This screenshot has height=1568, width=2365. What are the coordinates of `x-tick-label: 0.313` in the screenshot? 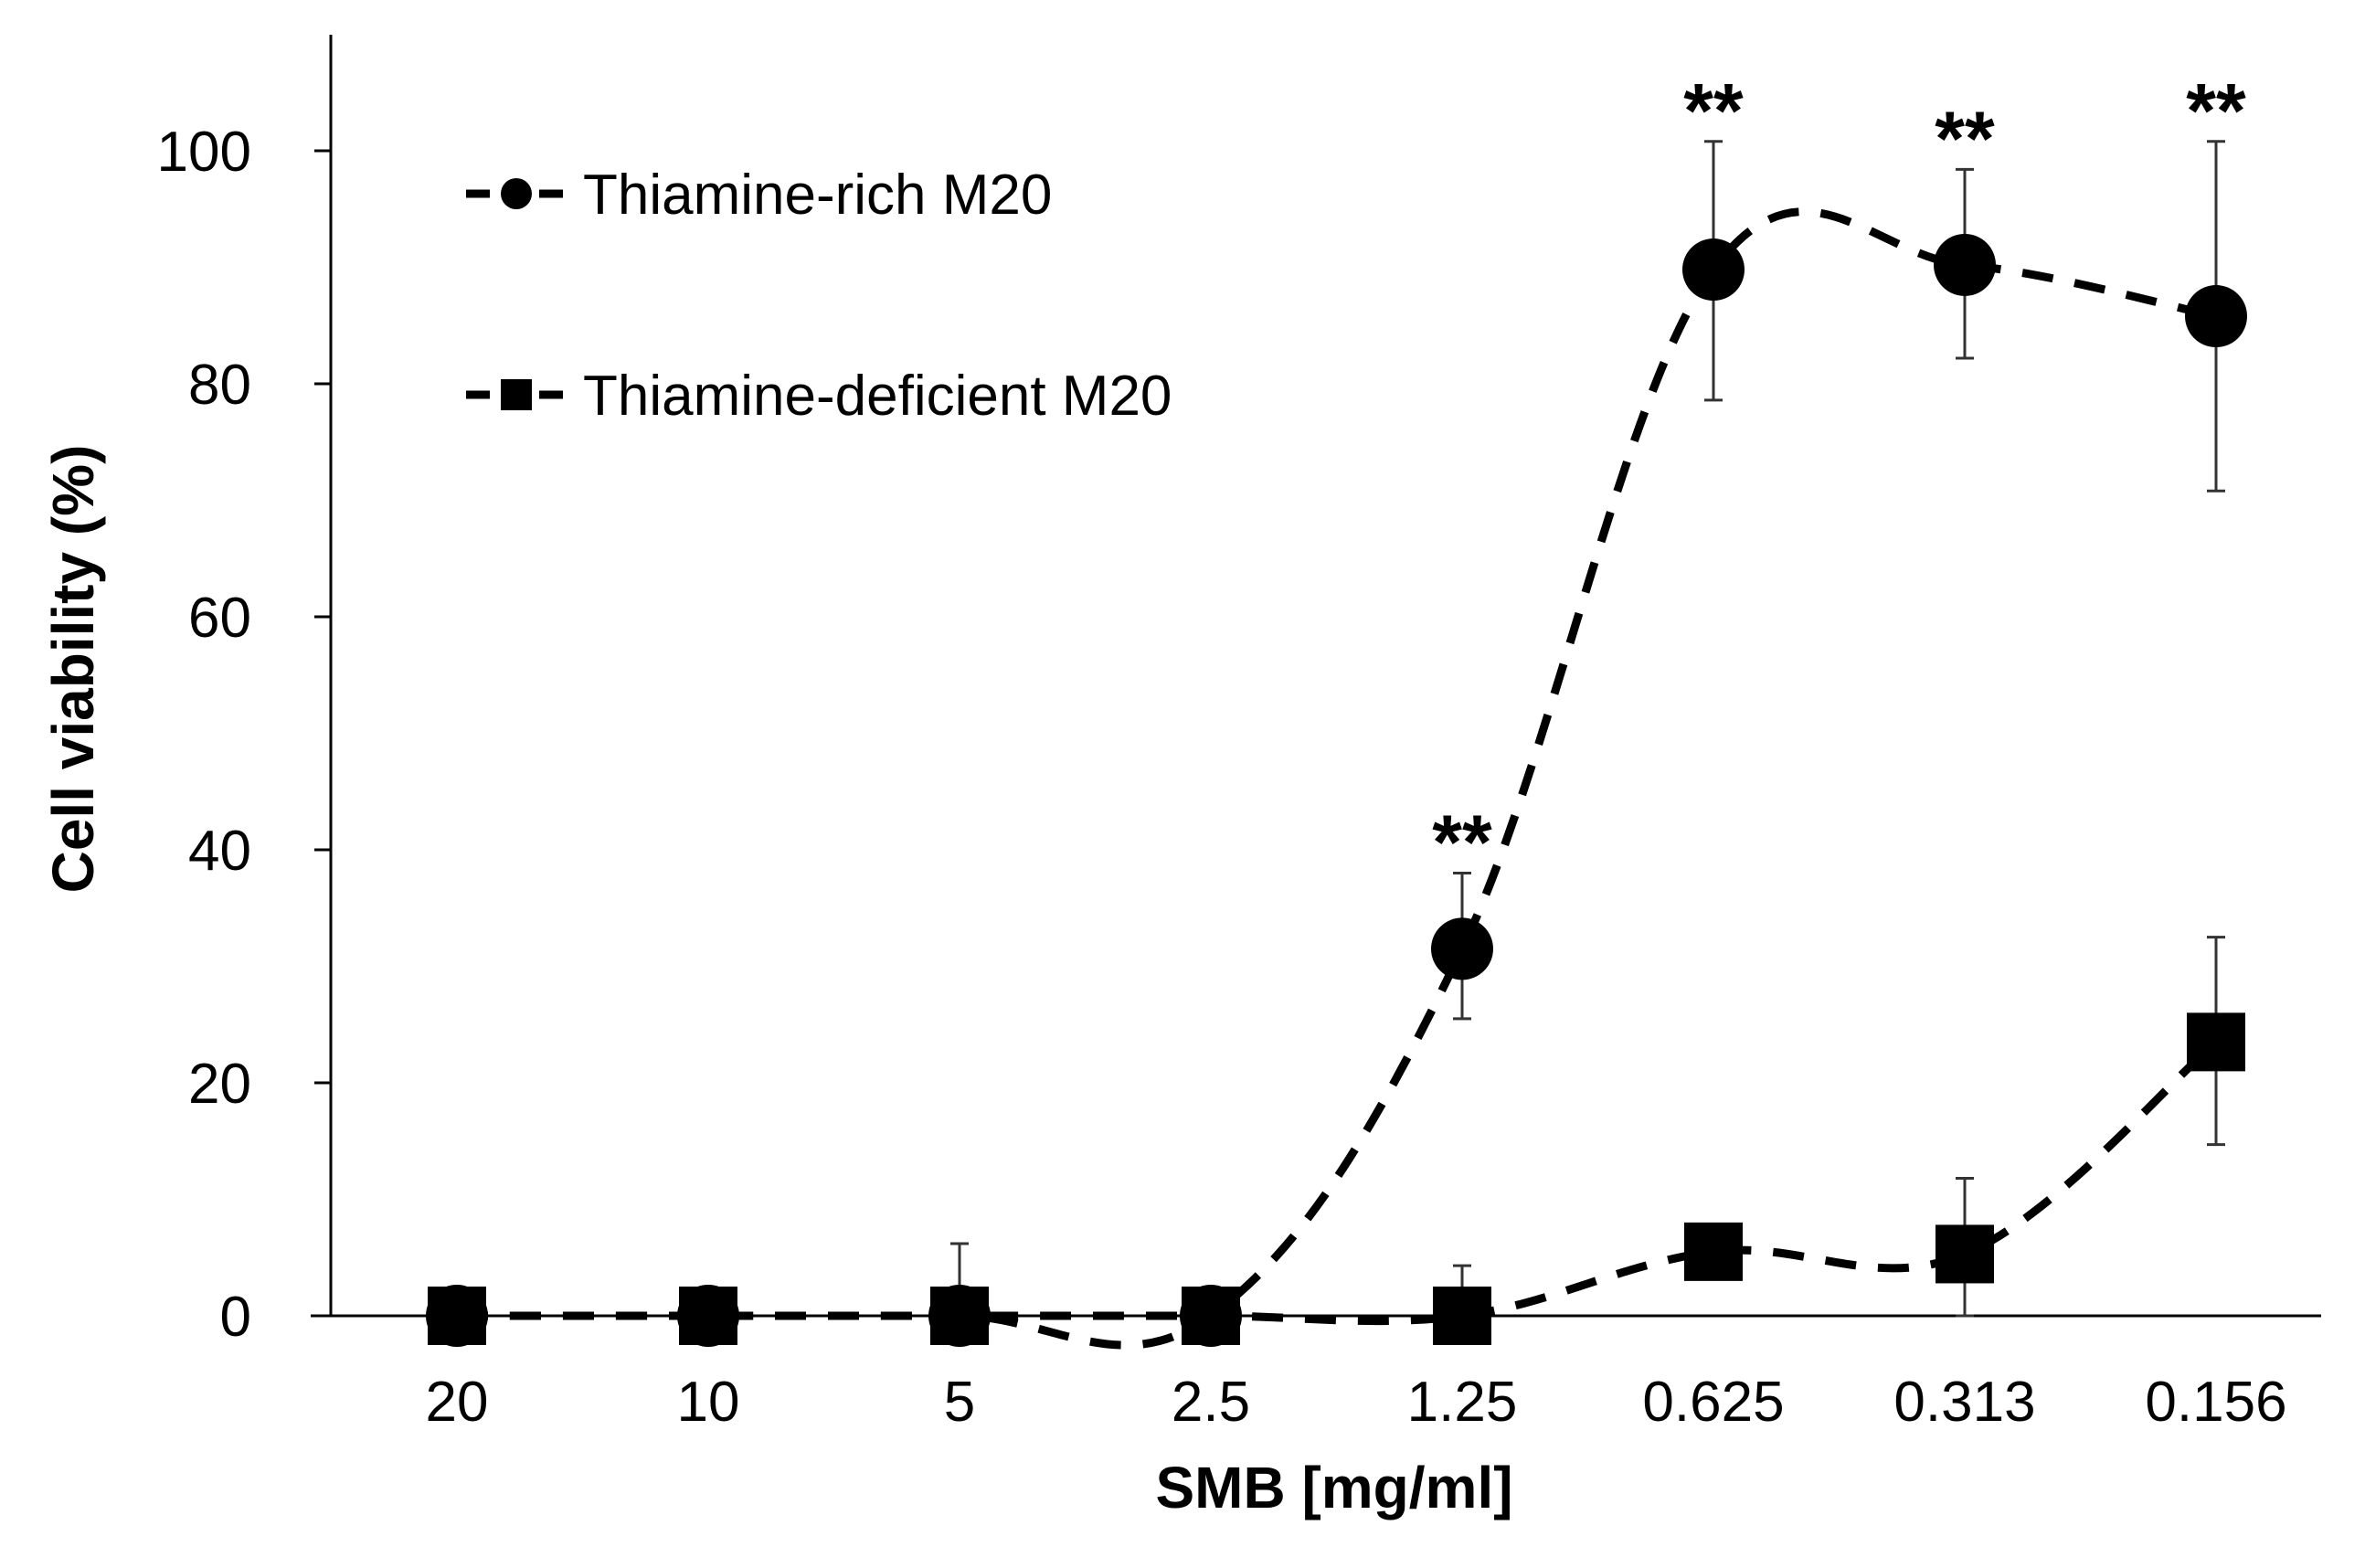 It's located at (1964, 1402).